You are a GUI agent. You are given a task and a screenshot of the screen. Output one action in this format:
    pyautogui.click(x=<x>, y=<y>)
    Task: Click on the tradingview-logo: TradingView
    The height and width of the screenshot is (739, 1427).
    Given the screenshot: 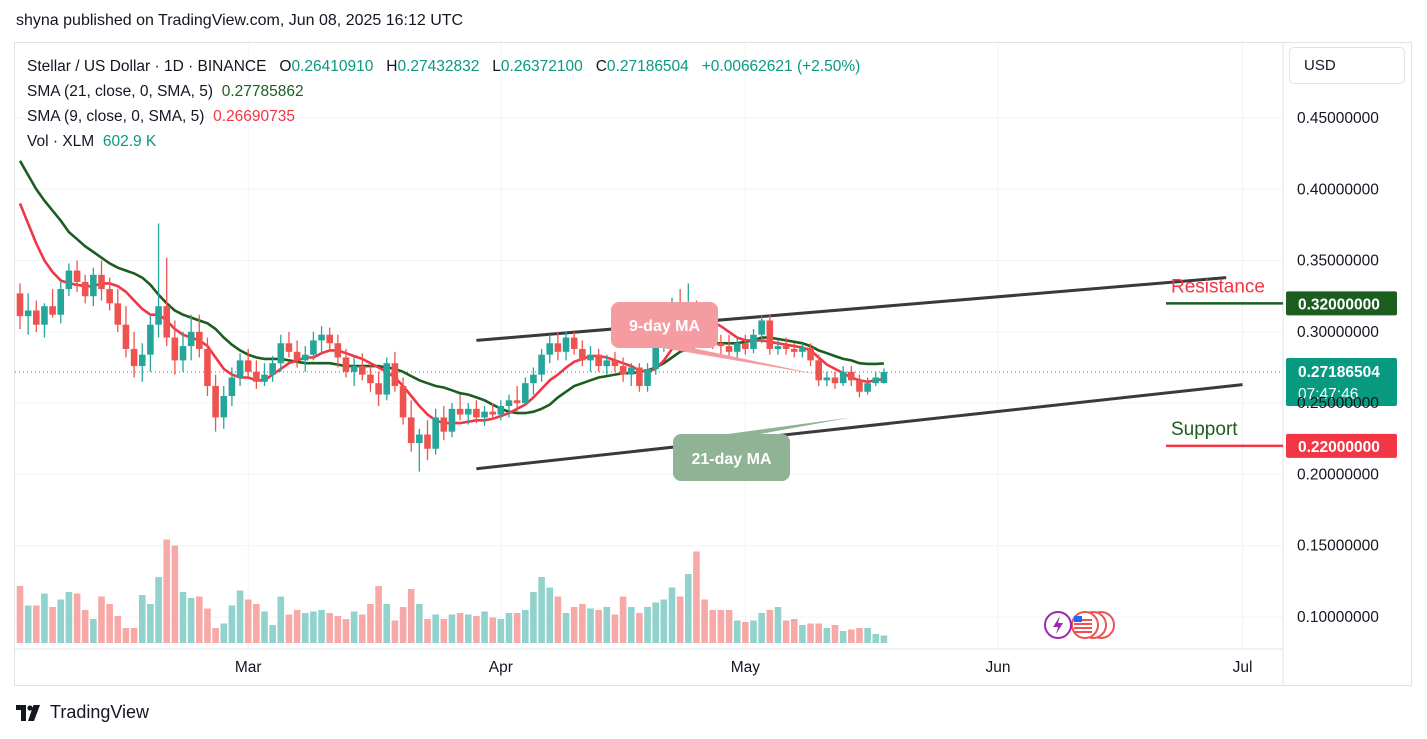 What is the action you would take?
    pyautogui.click(x=82, y=712)
    